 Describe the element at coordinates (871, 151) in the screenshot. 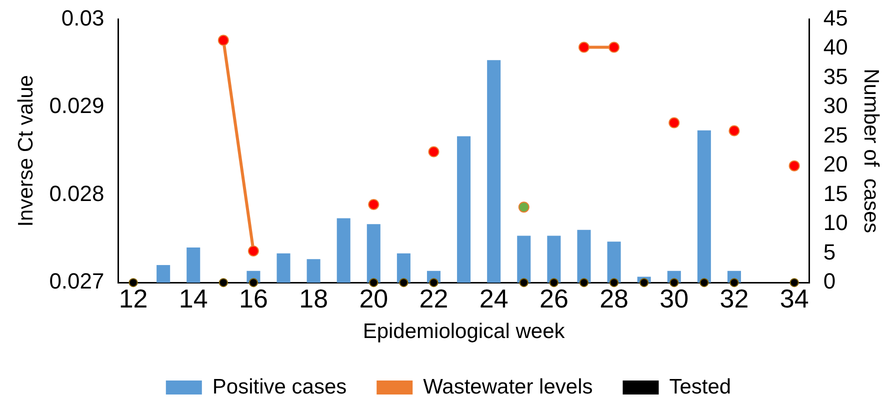

I see `y2-axis-title: Number of cases` at that location.